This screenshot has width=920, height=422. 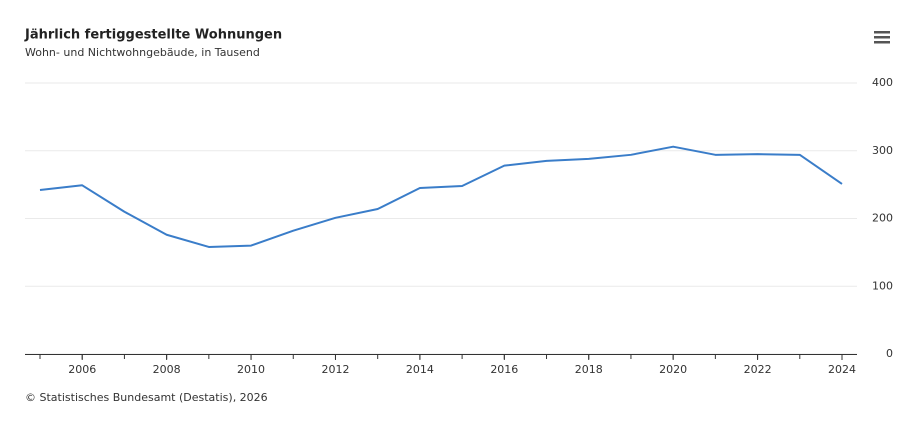 What do you see at coordinates (142, 52) in the screenshot?
I see `chart-subtitle: Wohn- und Nichtwohngebäude, in Tausend` at bounding box center [142, 52].